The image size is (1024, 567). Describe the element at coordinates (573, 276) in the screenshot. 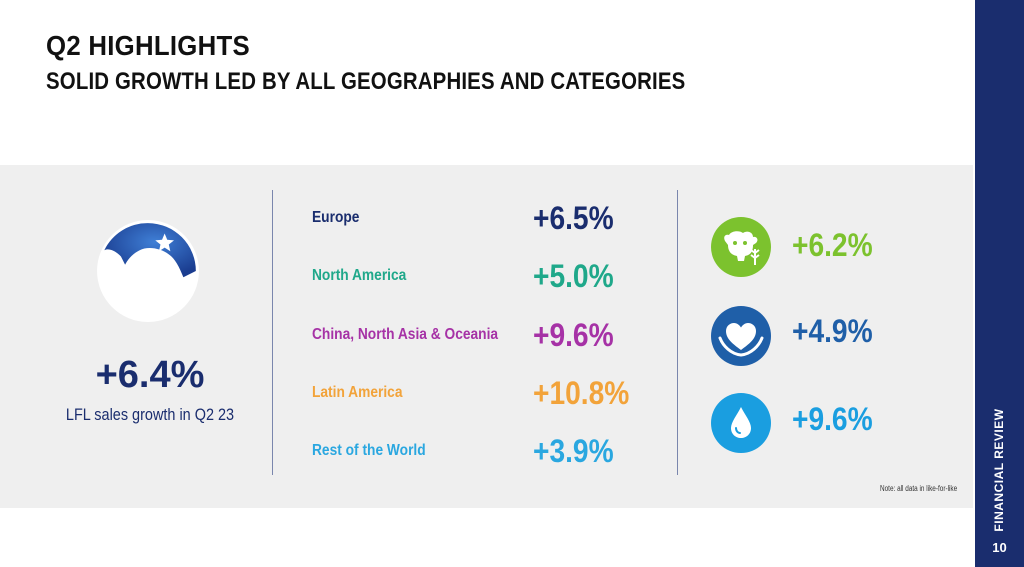

I see `region-value-north-america: +5.0%` at that location.